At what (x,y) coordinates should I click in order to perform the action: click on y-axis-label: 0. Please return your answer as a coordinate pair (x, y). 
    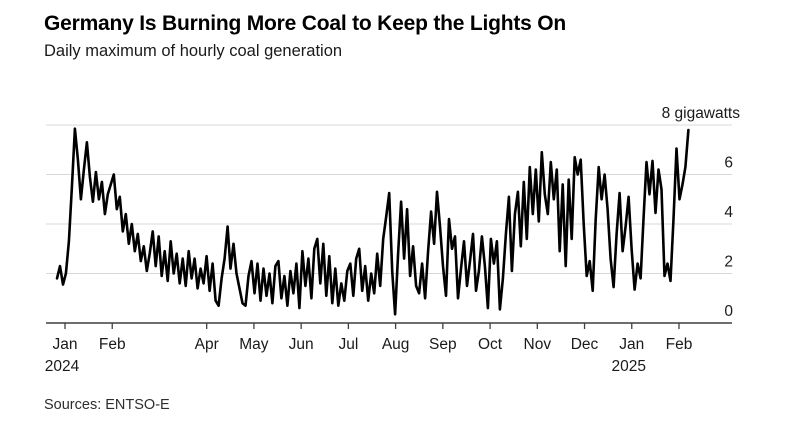
    Looking at the image, I should click on (728, 311).